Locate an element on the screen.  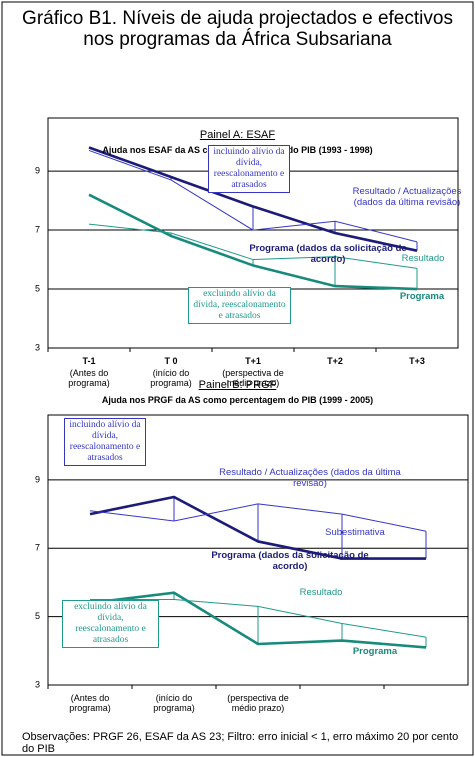
x-tick-note: (Antes do programa) is located at coordinates (89, 378).